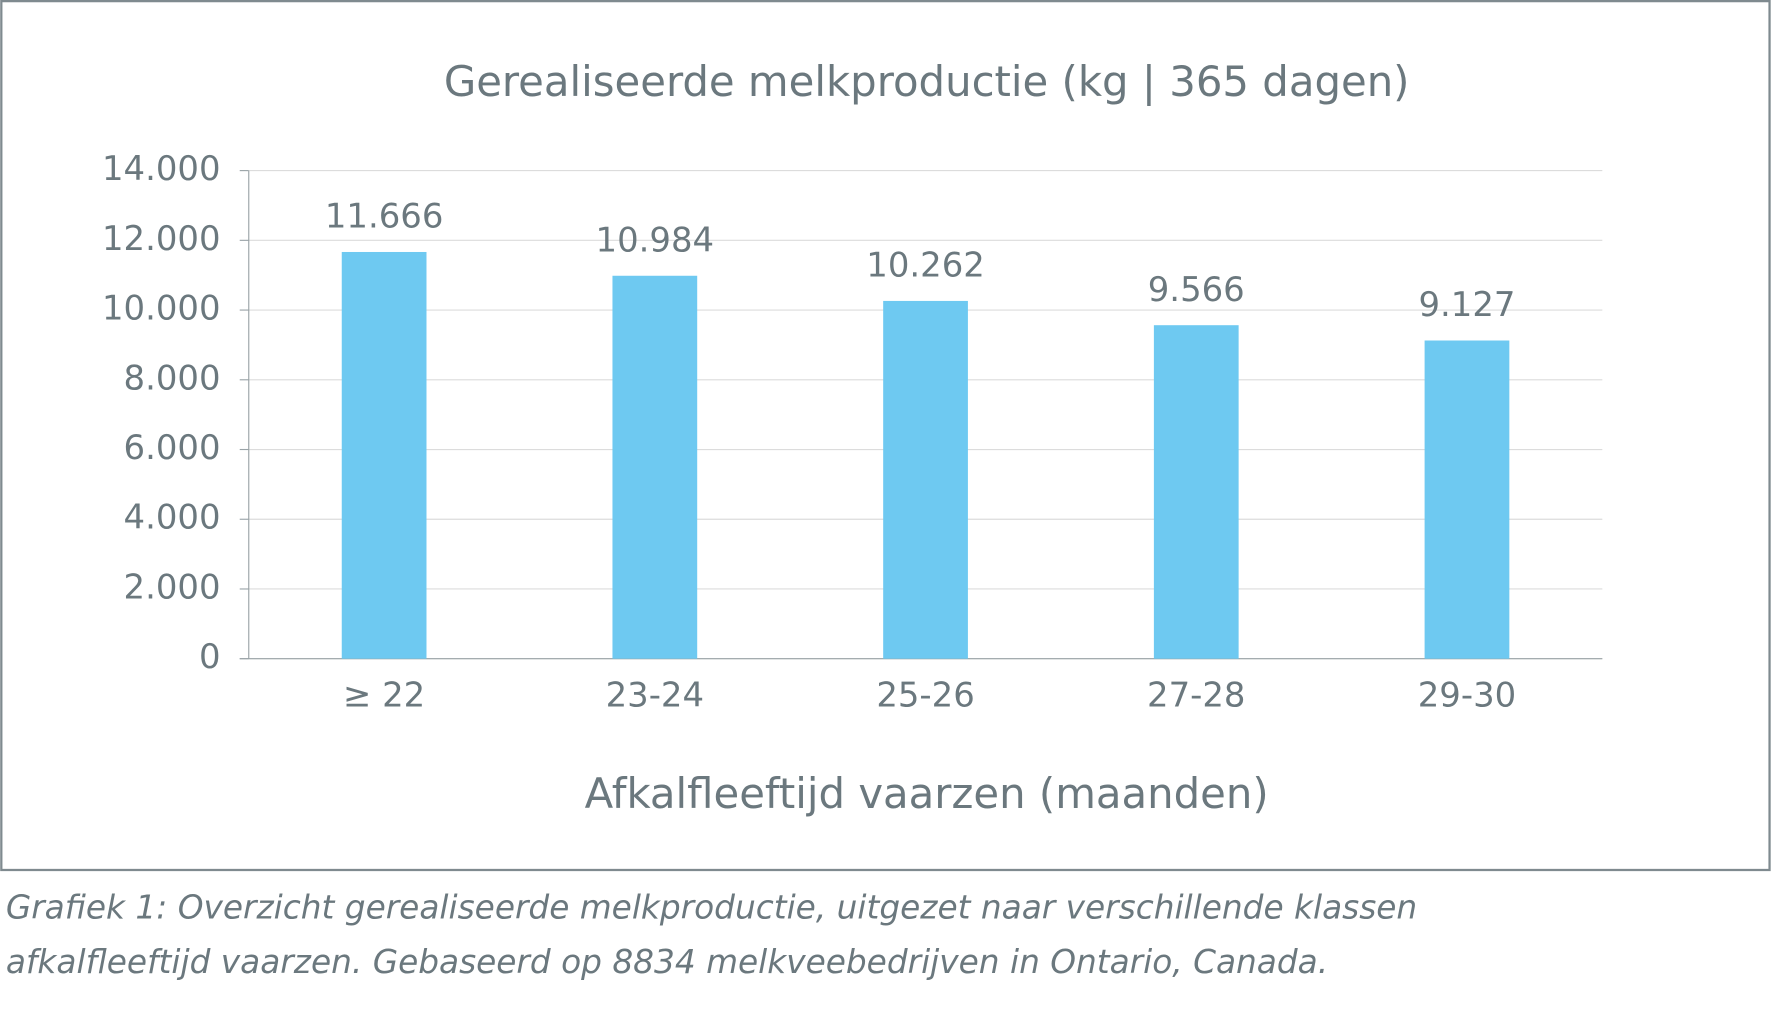 The height and width of the screenshot is (1018, 1772). Describe the element at coordinates (384, 695) in the screenshot. I see `x-tick-label: ≥ 22` at that location.